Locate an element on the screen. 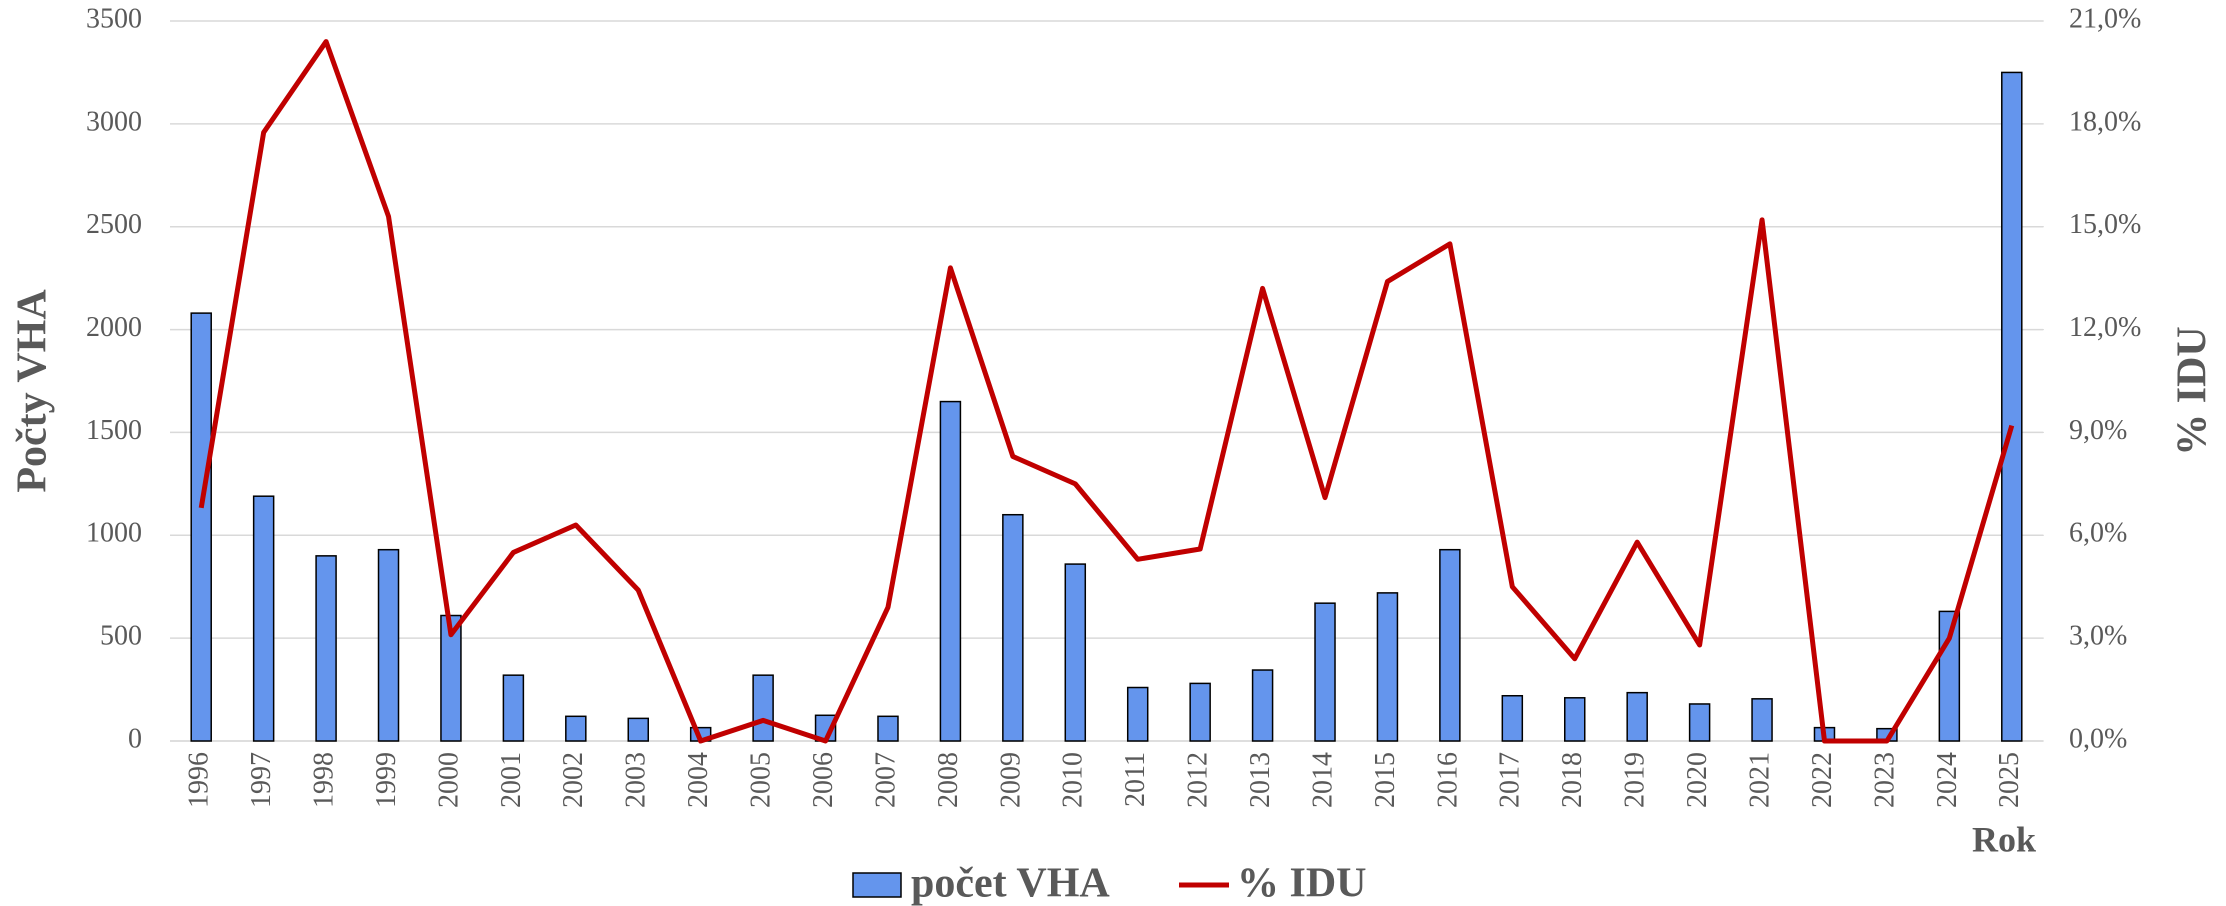  y2-tick-label: 6,0% is located at coordinates (2098, 533).